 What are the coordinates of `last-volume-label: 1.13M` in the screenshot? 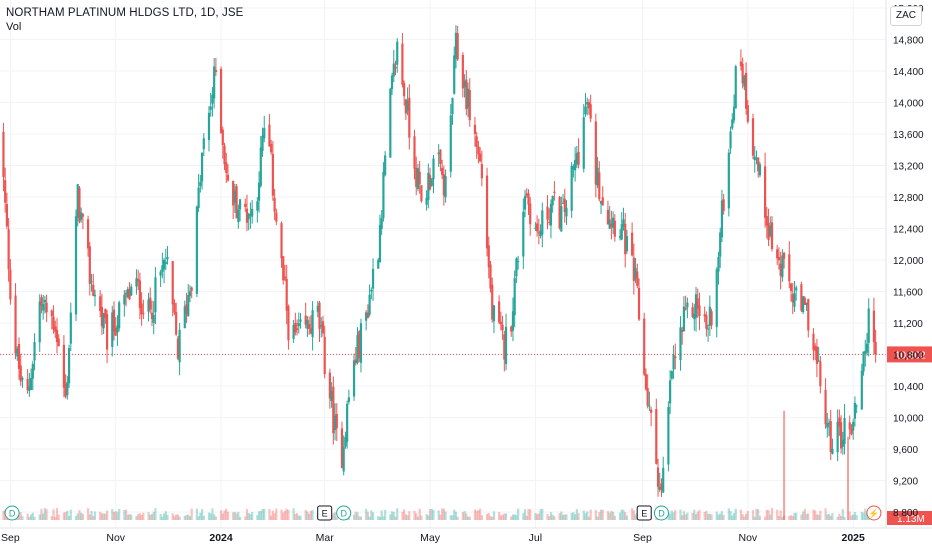 It's located at (911, 519).